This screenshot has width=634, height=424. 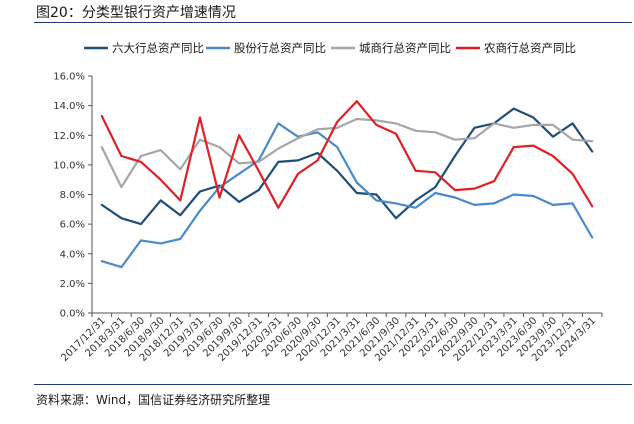 I want to click on y-tick-label: 8.0%, so click(x=72, y=195).